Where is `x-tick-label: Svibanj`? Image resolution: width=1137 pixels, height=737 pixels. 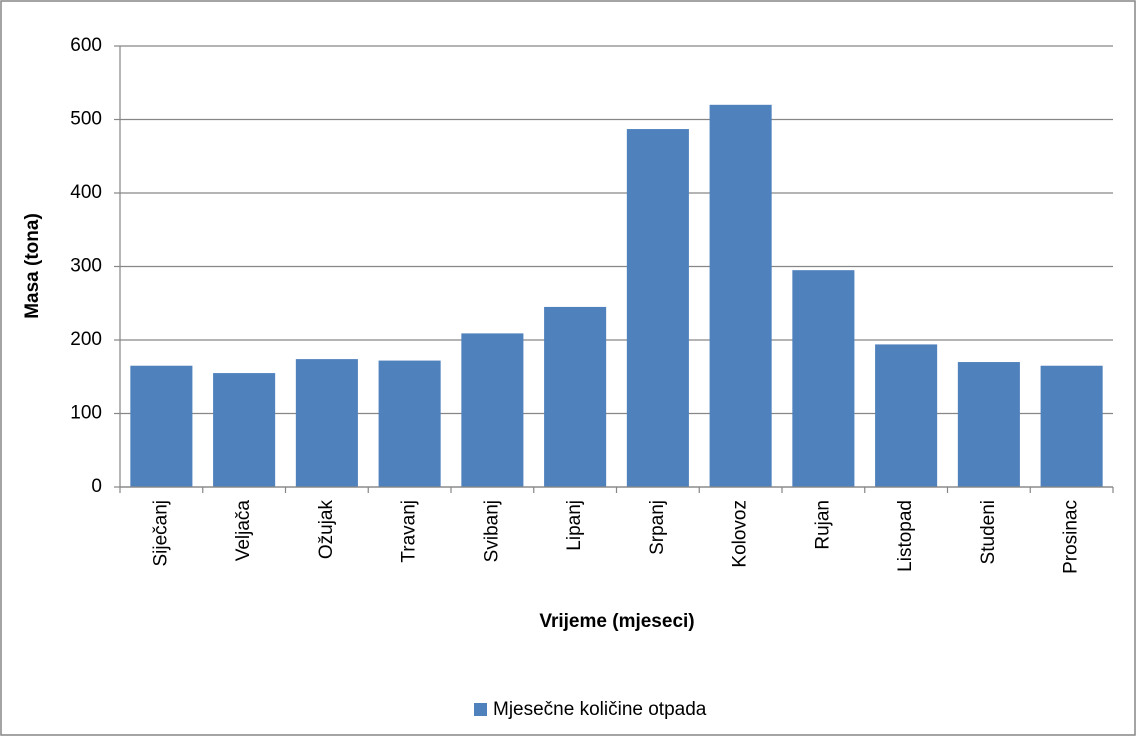 x-tick-label: Svibanj is located at coordinates (491, 531).